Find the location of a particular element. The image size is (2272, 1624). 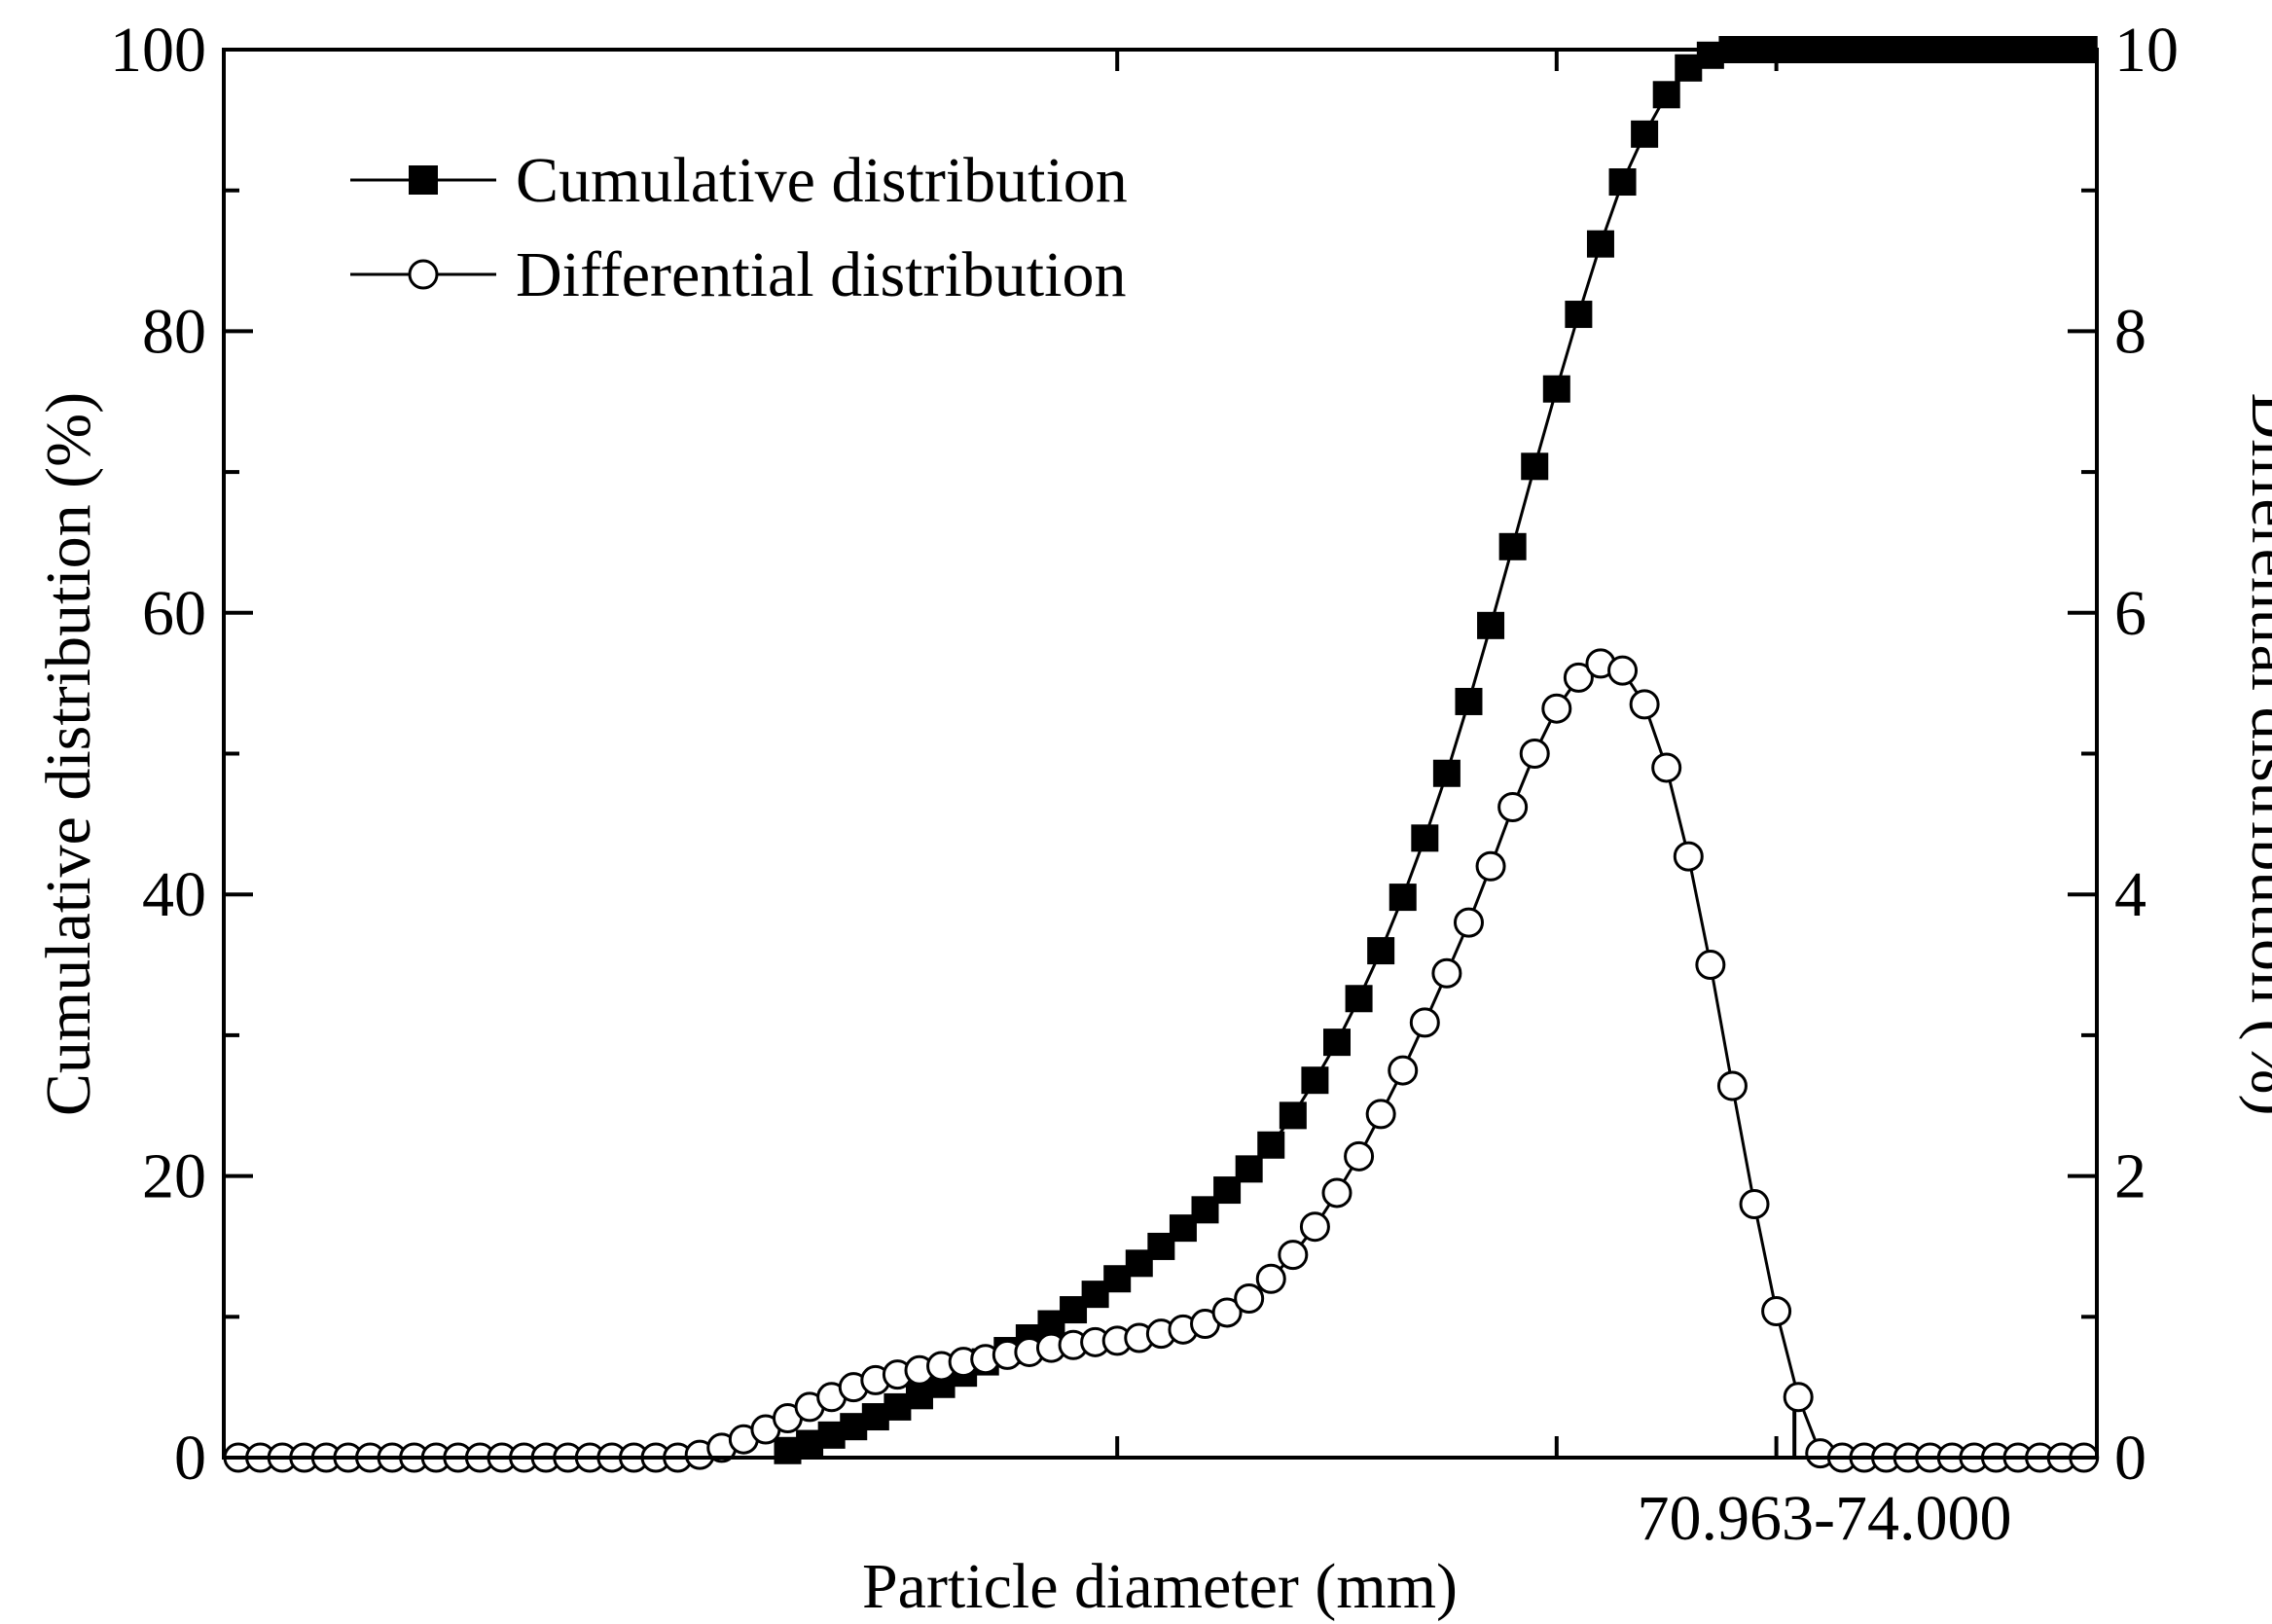

legend-marker-cumulative is located at coordinates (423, 180).